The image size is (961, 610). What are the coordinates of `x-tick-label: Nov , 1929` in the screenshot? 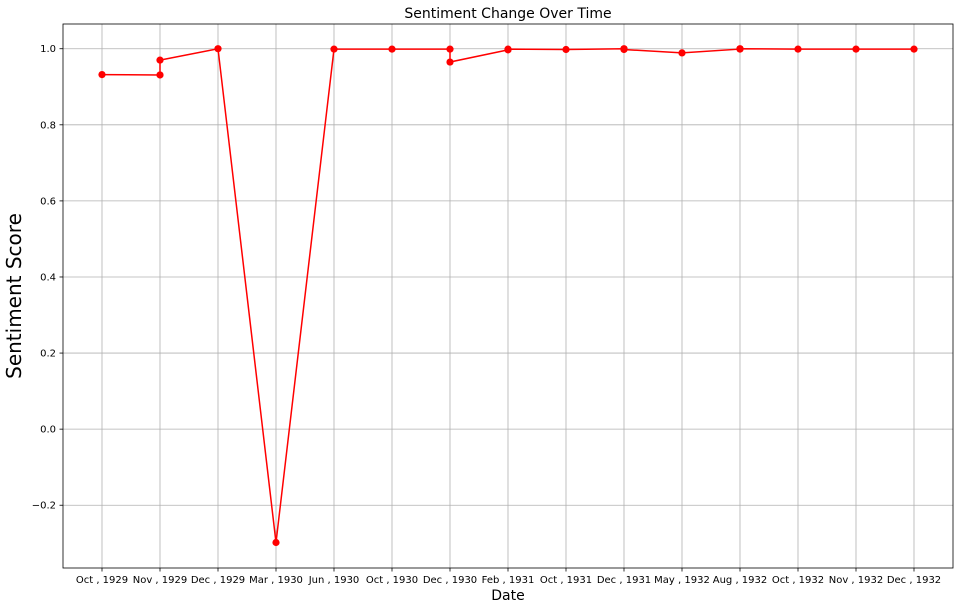 It's located at (160, 580).